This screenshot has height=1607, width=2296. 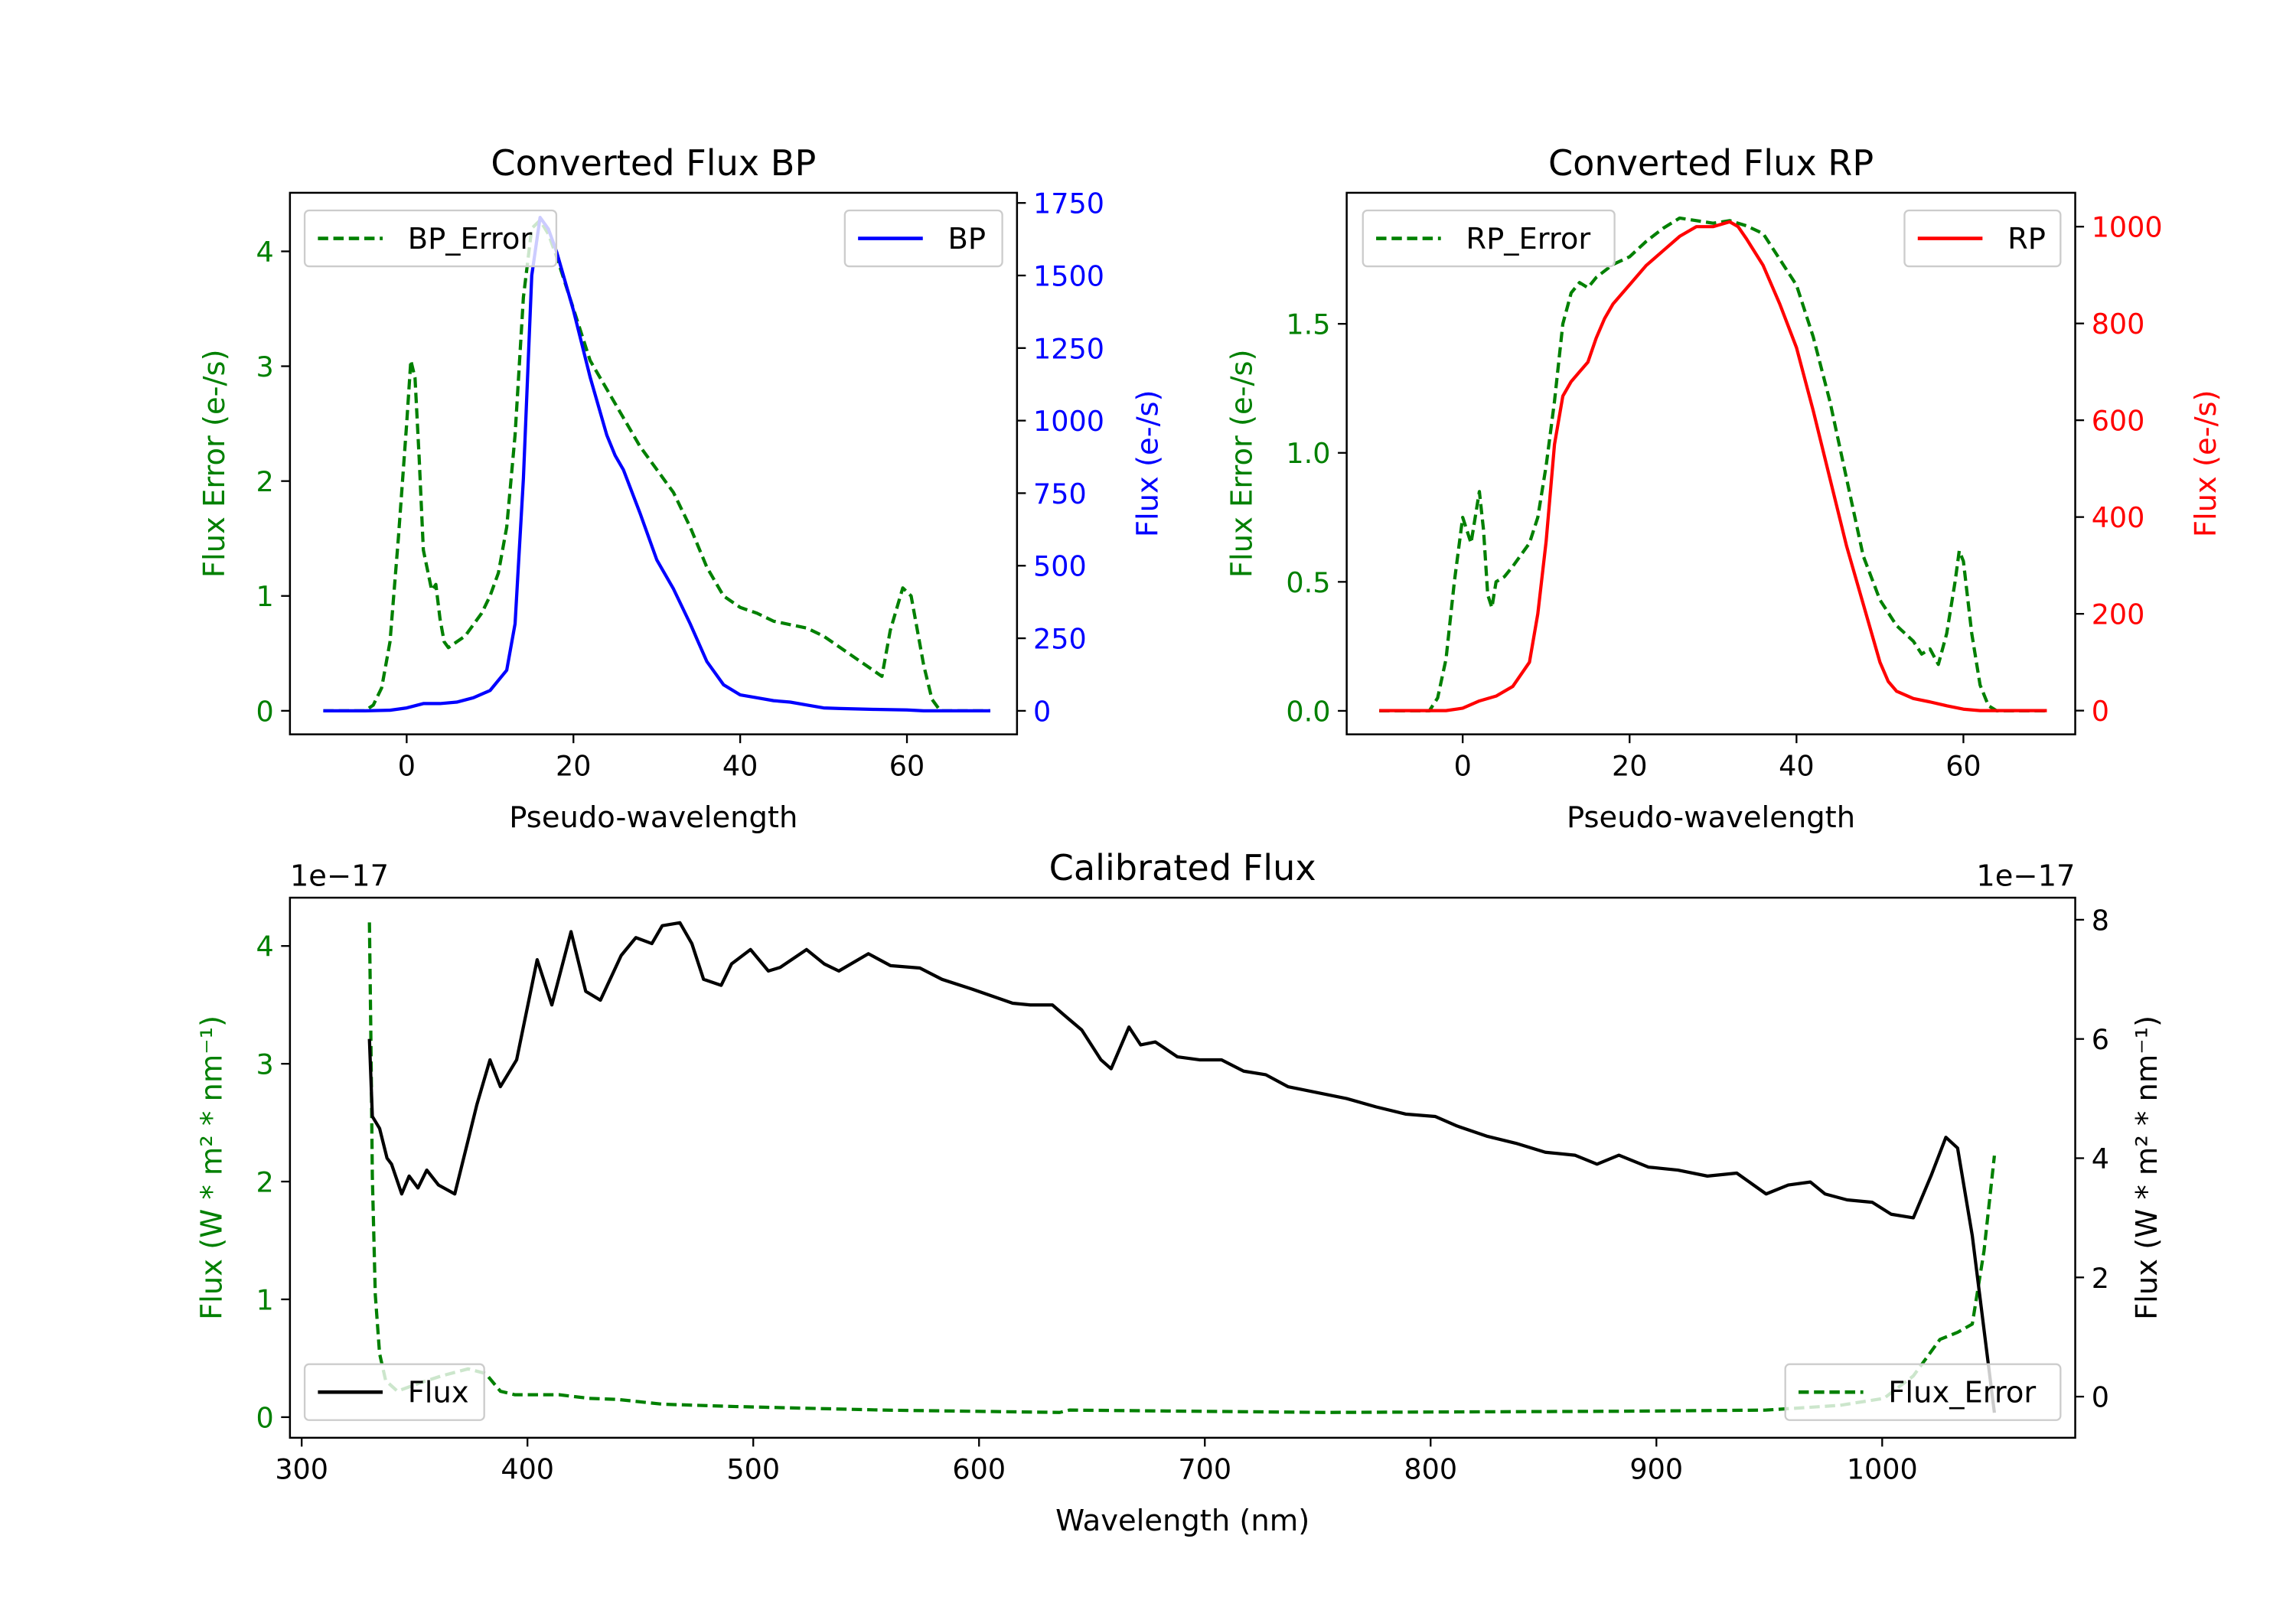 I want to click on legend-flux: Flux, so click(x=394, y=1392).